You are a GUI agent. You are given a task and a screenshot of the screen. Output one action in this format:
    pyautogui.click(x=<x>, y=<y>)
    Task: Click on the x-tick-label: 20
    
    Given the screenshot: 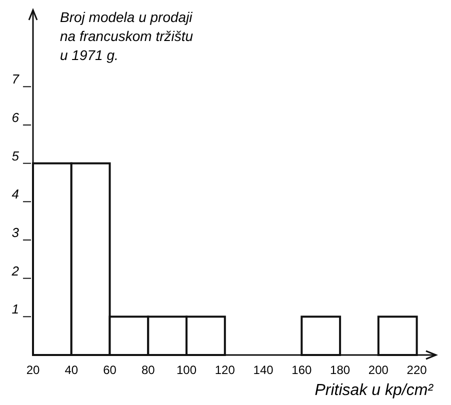 What is the action you would take?
    pyautogui.click(x=33, y=370)
    